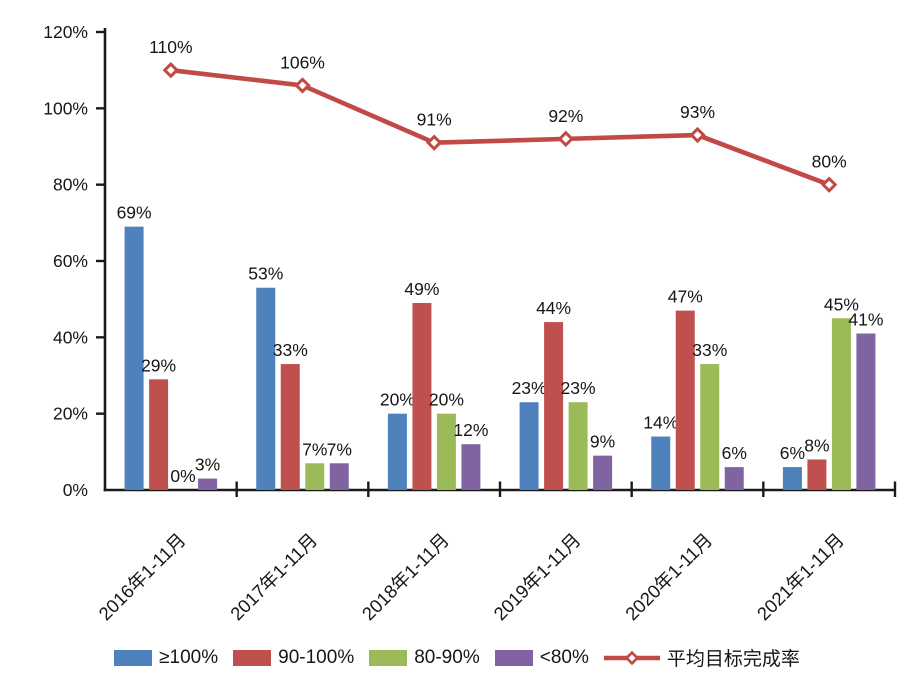 The width and height of the screenshot is (914, 690). What do you see at coordinates (865, 320) in the screenshot?
I see `bar-label-s3-c5: 41%` at bounding box center [865, 320].